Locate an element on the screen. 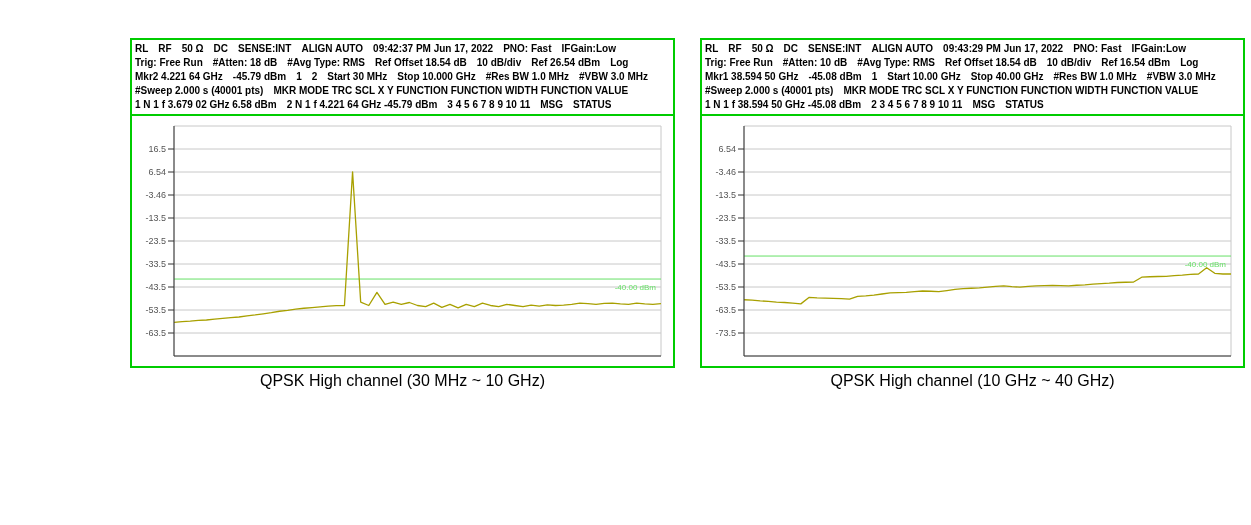  text: #Atten: 10 dB is located at coordinates (815, 63).